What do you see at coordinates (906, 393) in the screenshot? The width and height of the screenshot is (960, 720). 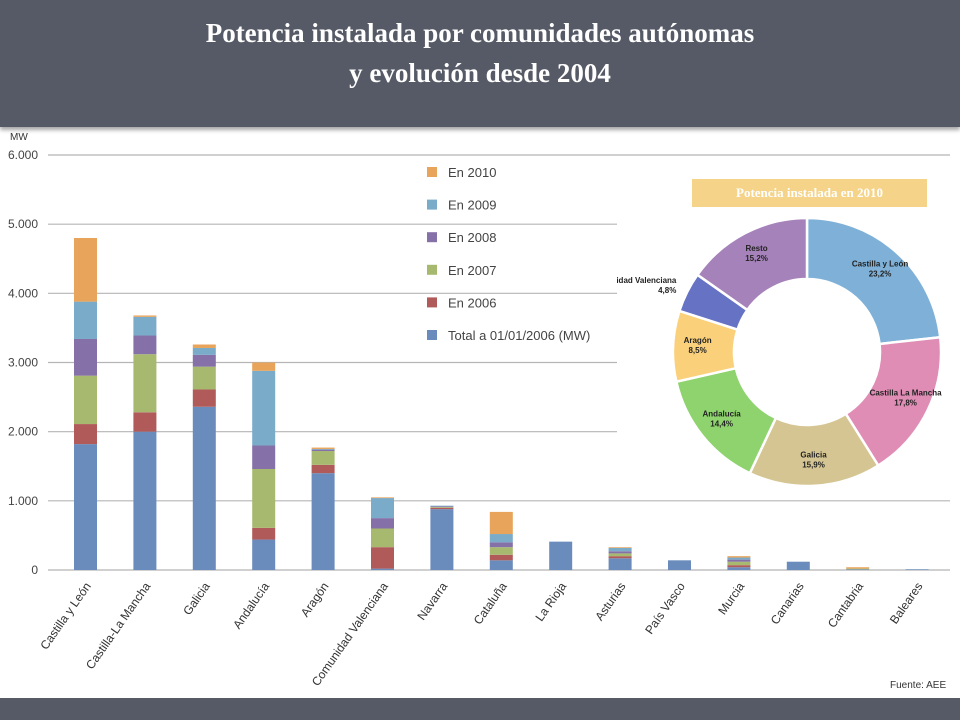 I see `donut-slice-name: Castilla La Mancha` at bounding box center [906, 393].